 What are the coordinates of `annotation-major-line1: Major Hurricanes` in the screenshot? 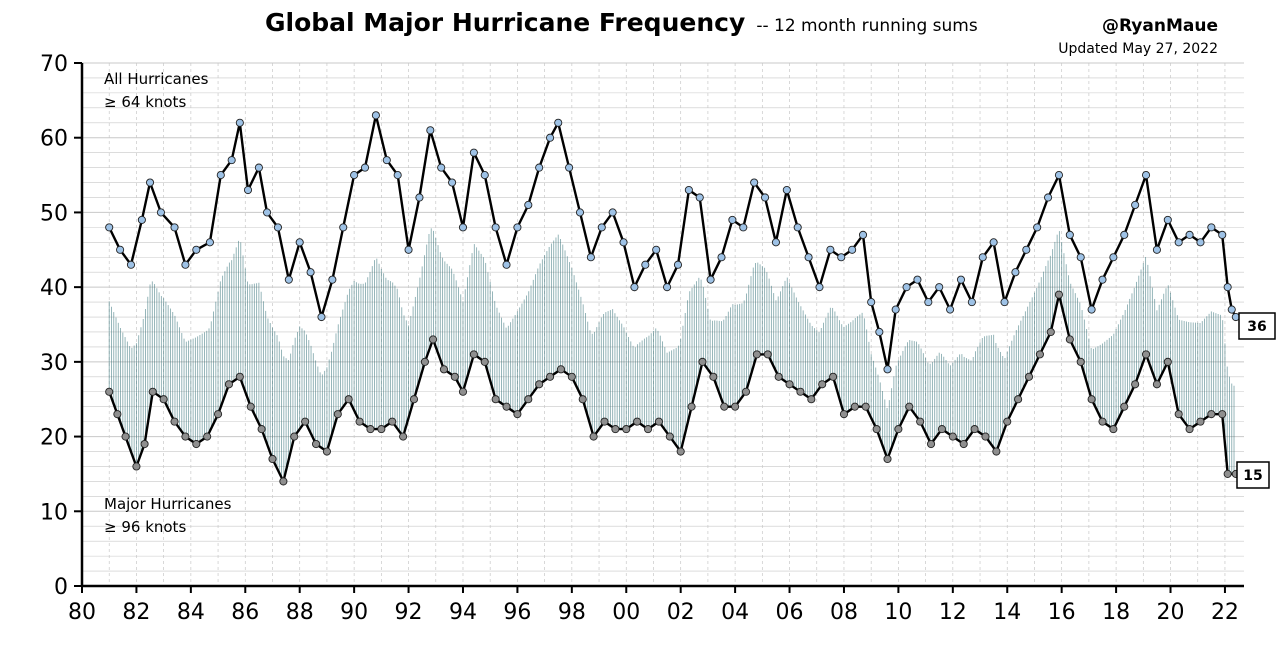 It's located at (168, 504).